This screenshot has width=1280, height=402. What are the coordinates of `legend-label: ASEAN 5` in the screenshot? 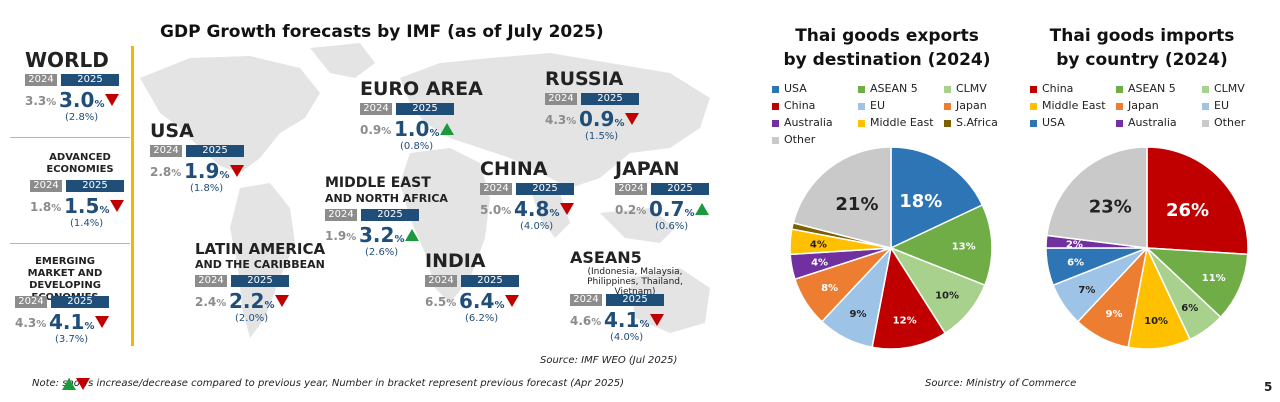 It's located at (1152, 88).